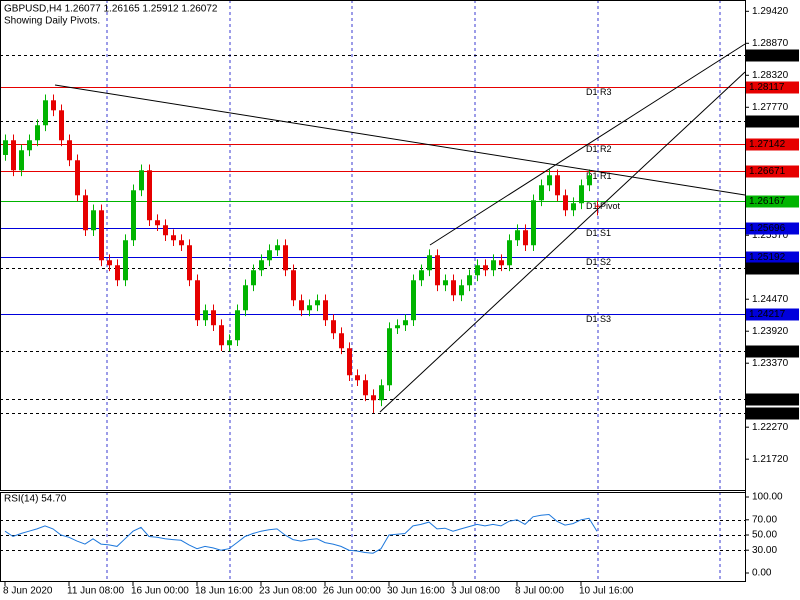  I want to click on level-name: D1 S2, so click(598, 262).